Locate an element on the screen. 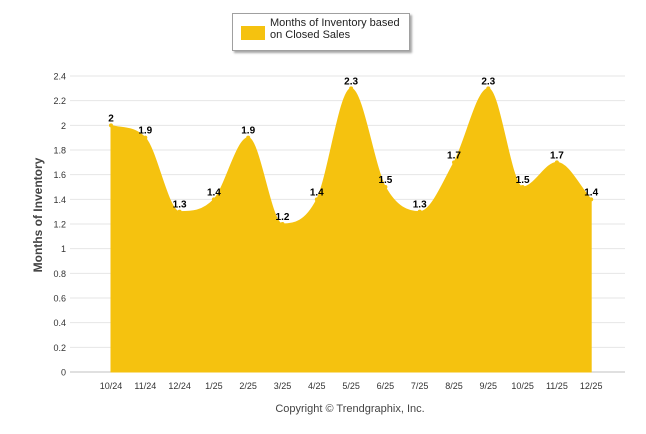 The width and height of the screenshot is (646, 434). y-tick-label: 1.6 is located at coordinates (59, 175).